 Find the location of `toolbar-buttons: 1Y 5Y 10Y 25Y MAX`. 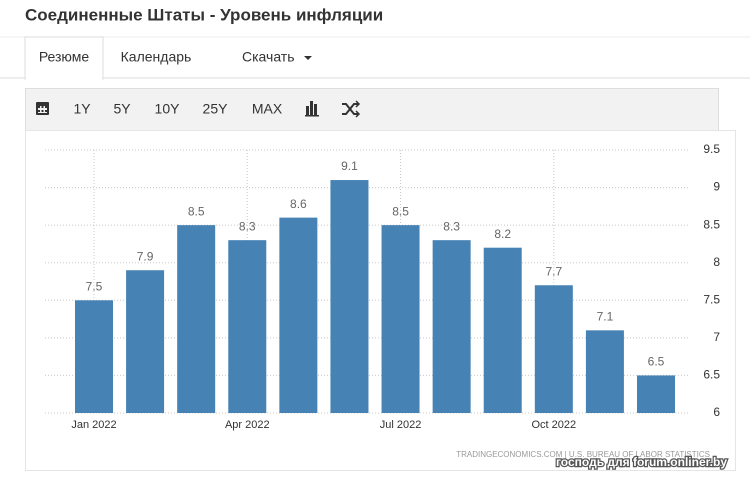

toolbar-buttons: 1Y 5Y 10Y 25Y MAX is located at coordinates (177, 109).